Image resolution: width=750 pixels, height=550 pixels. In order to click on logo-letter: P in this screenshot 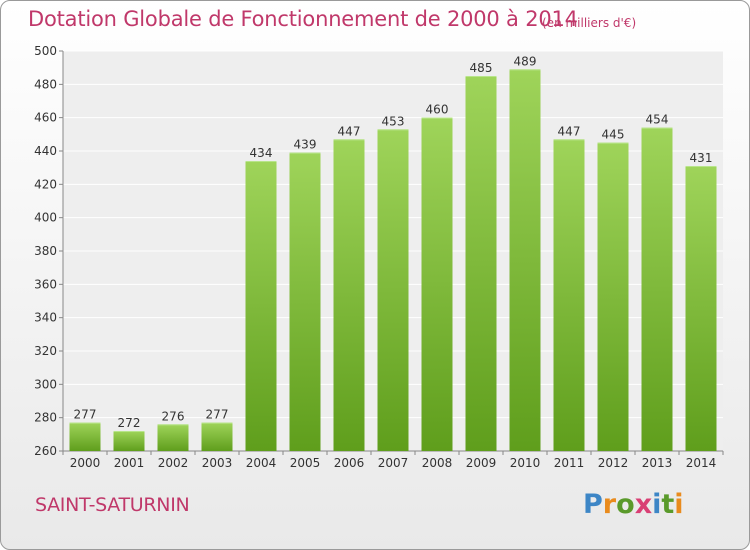, I will do `click(593, 504)`.